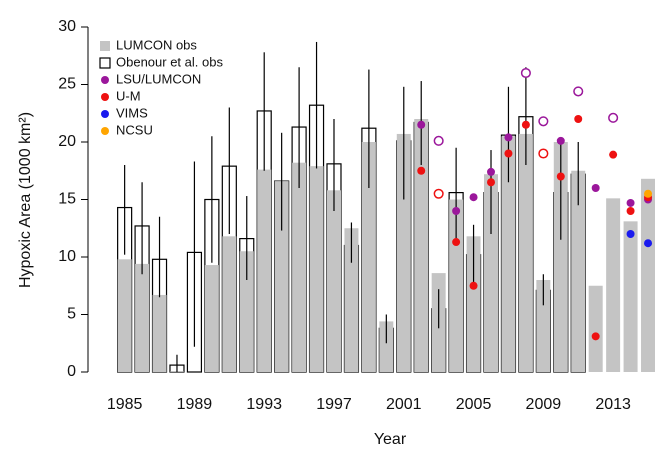  Describe the element at coordinates (134, 129) in the screenshot. I see `legend-label: NCSU` at that location.